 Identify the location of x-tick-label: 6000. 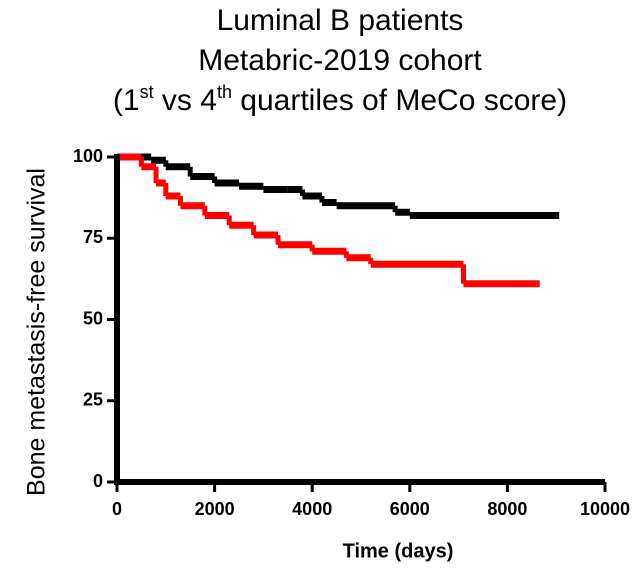
(410, 509).